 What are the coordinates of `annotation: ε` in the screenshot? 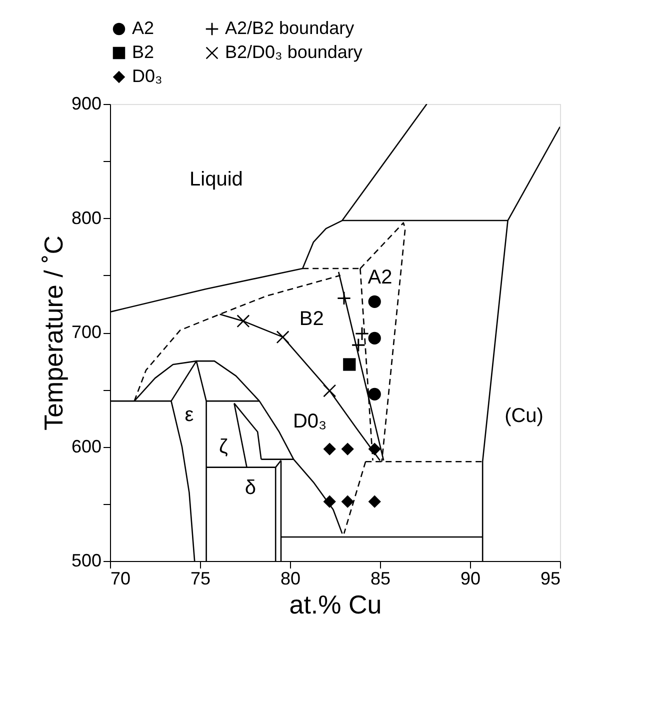 It's located at (189, 415).